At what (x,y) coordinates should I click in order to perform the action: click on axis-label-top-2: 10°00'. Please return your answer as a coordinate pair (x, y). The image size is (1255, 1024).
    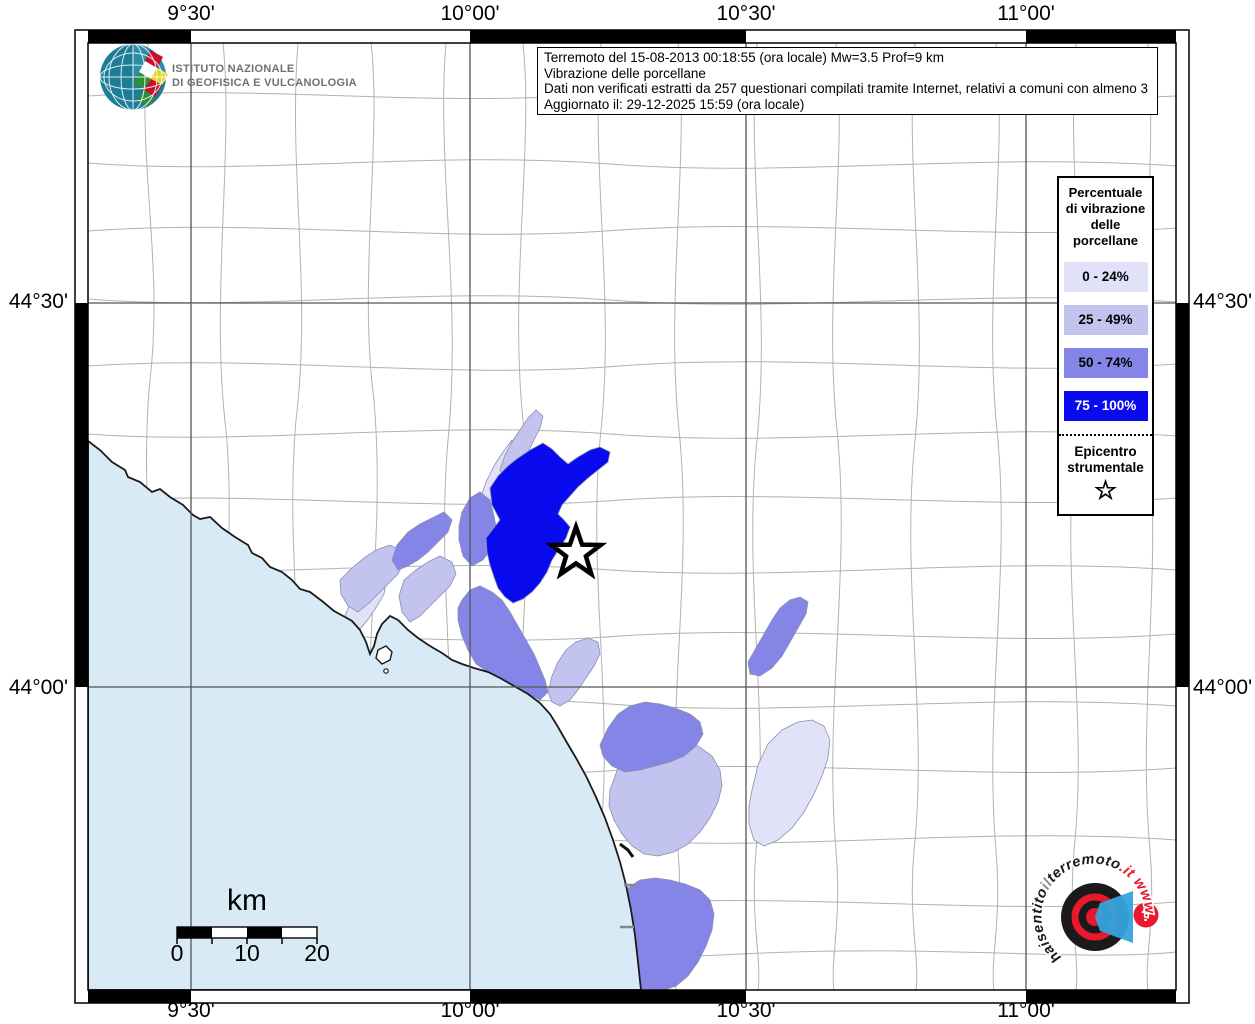
    Looking at the image, I should click on (470, 13).